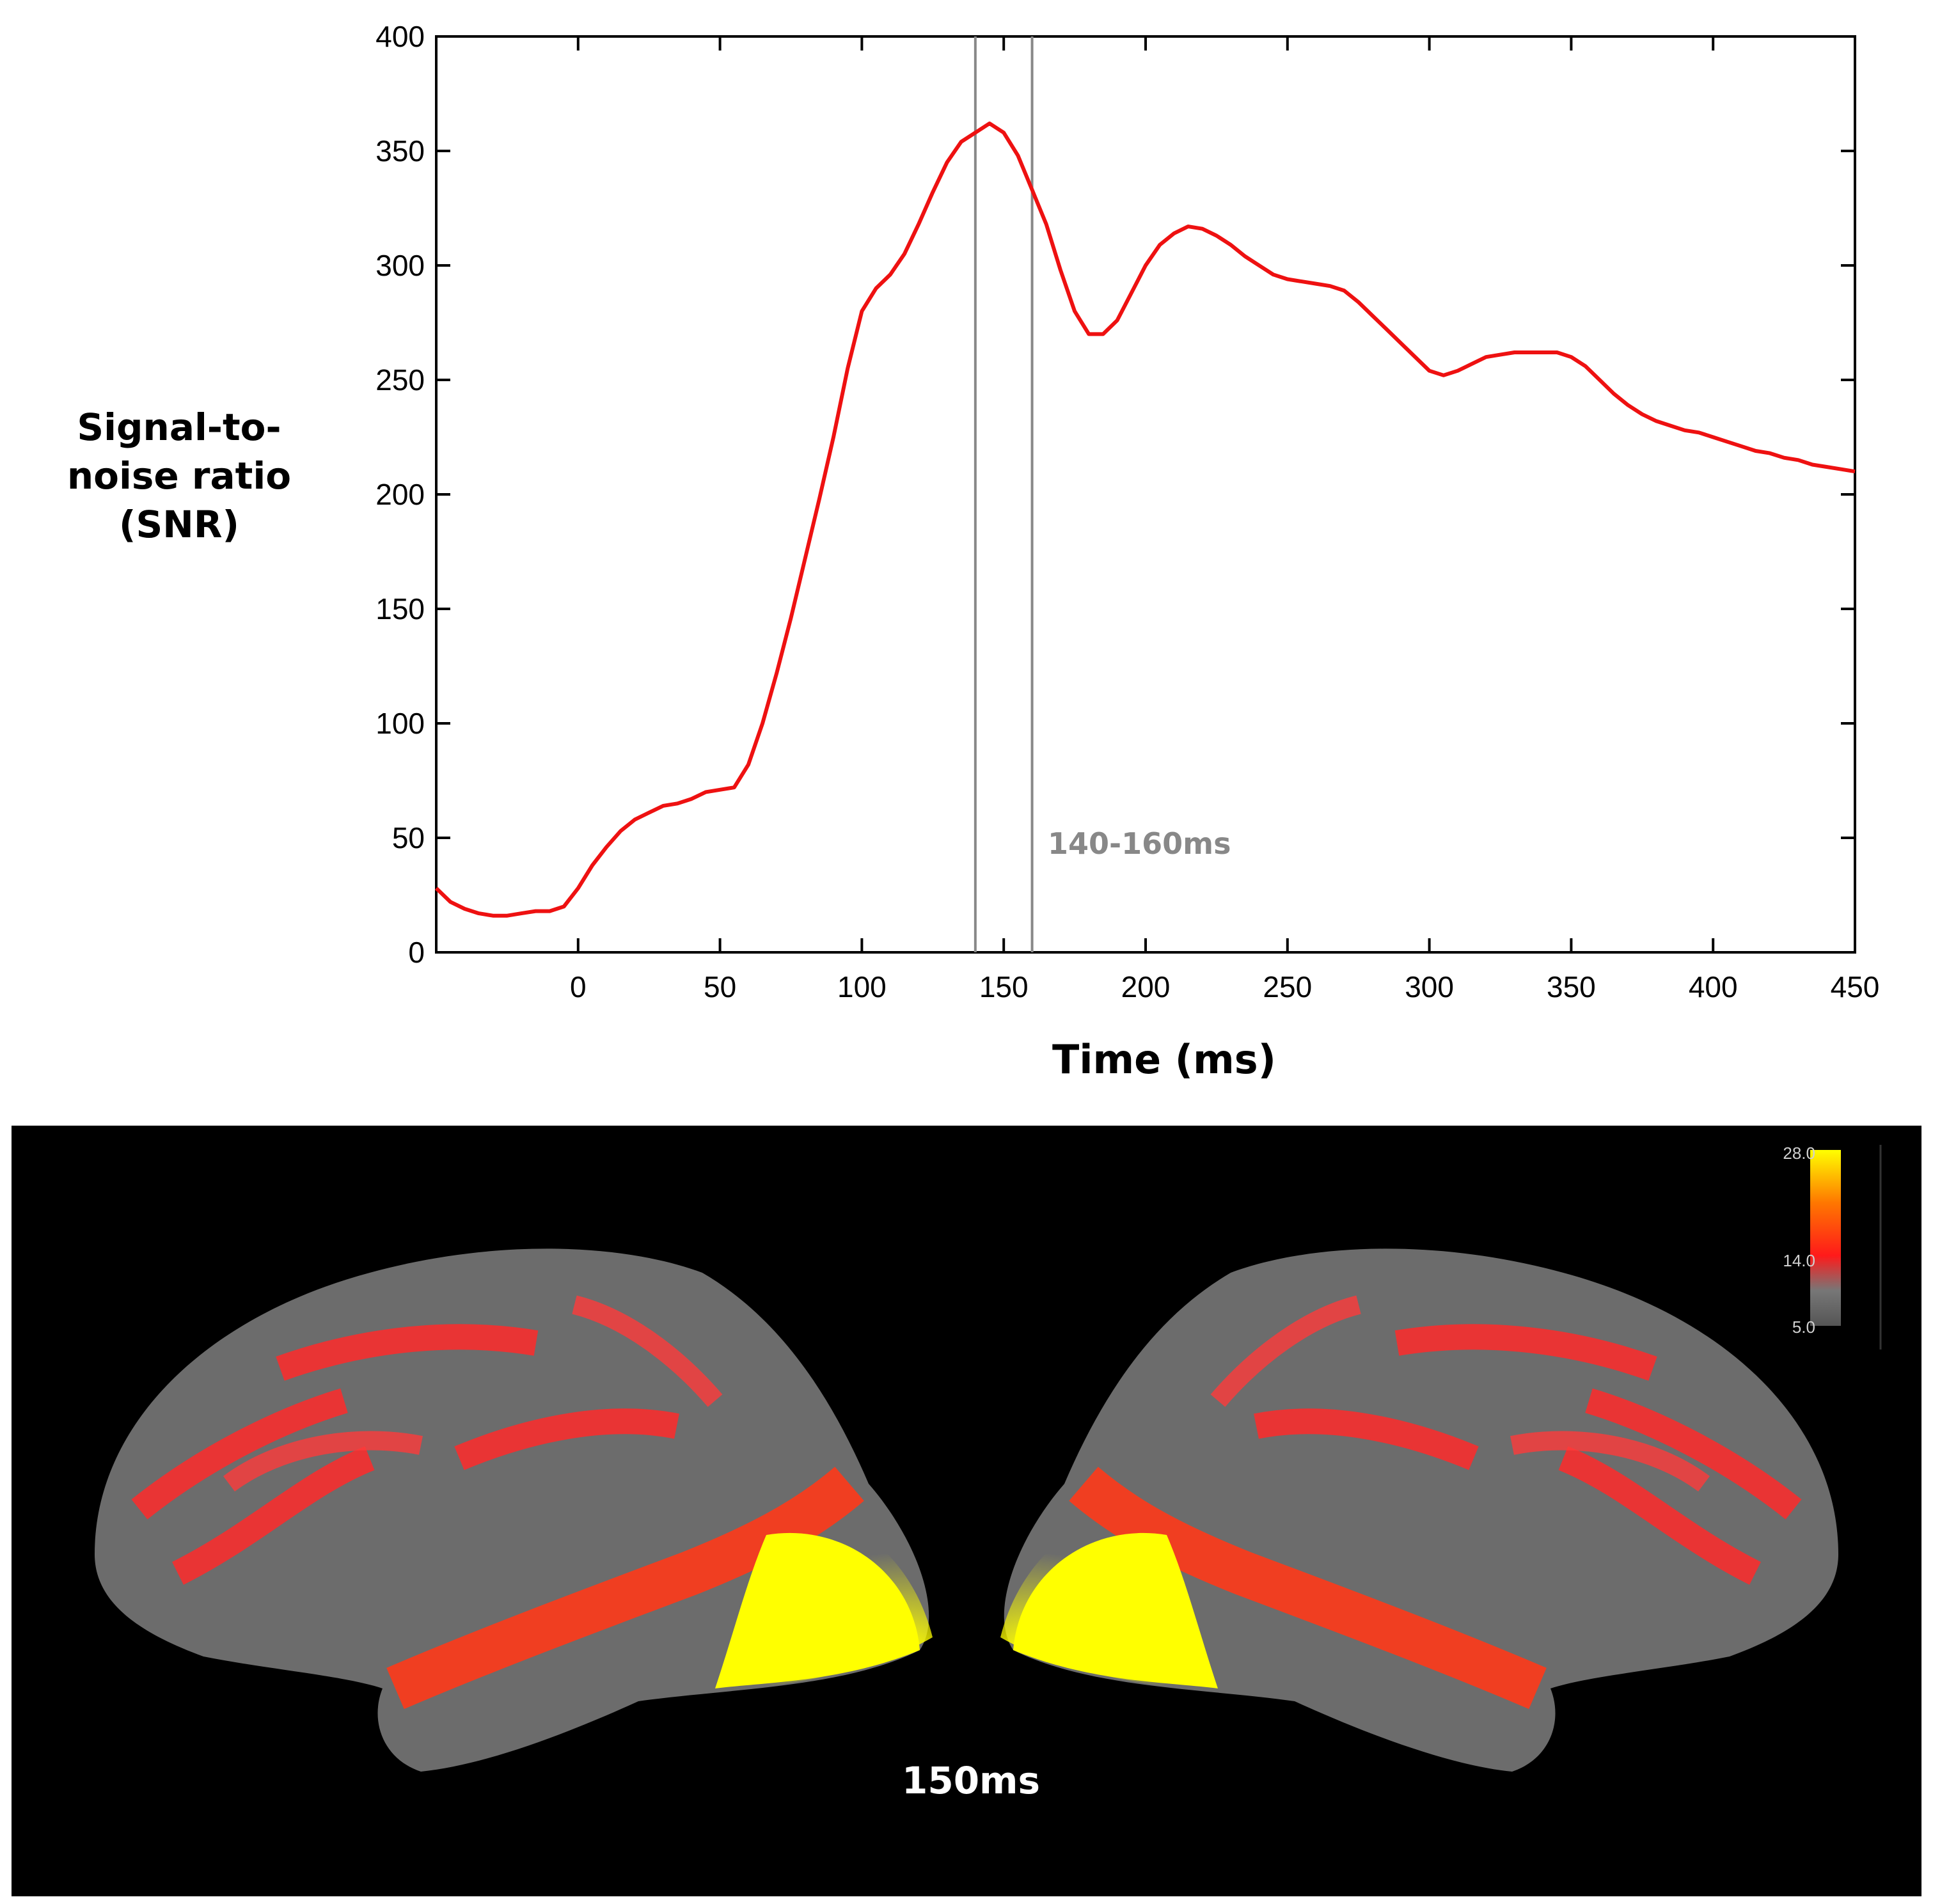 The width and height of the screenshot is (1933, 1904). Describe the element at coordinates (1799, 1260) in the screenshot. I see `colorbar-mid-label: 14.0` at that location.